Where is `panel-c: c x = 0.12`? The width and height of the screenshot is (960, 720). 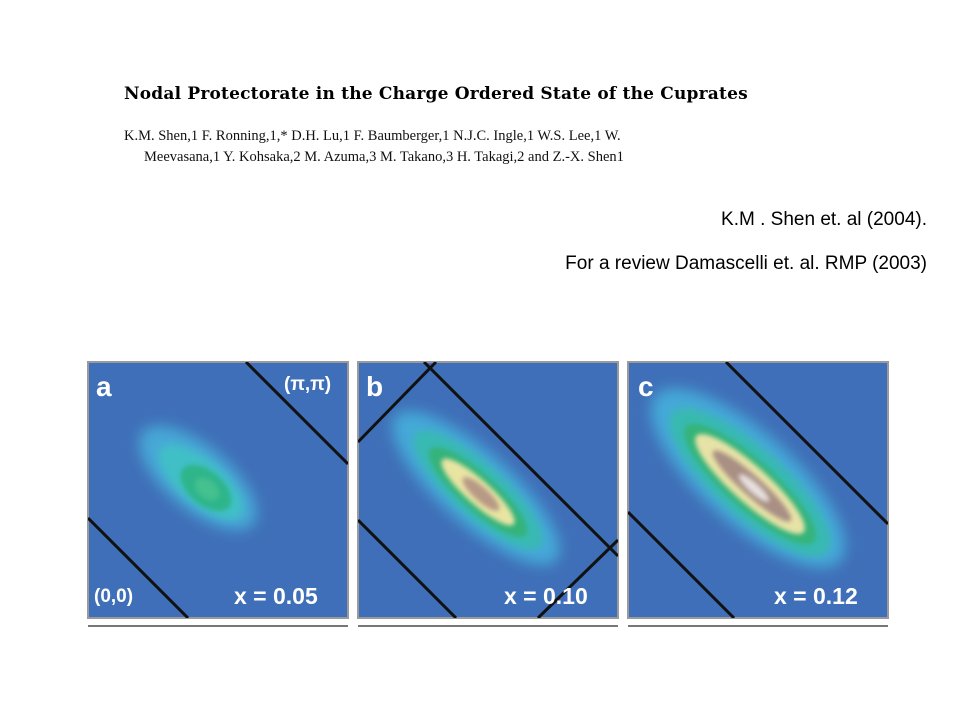
panel-c: c x = 0.12 is located at coordinates (758, 490).